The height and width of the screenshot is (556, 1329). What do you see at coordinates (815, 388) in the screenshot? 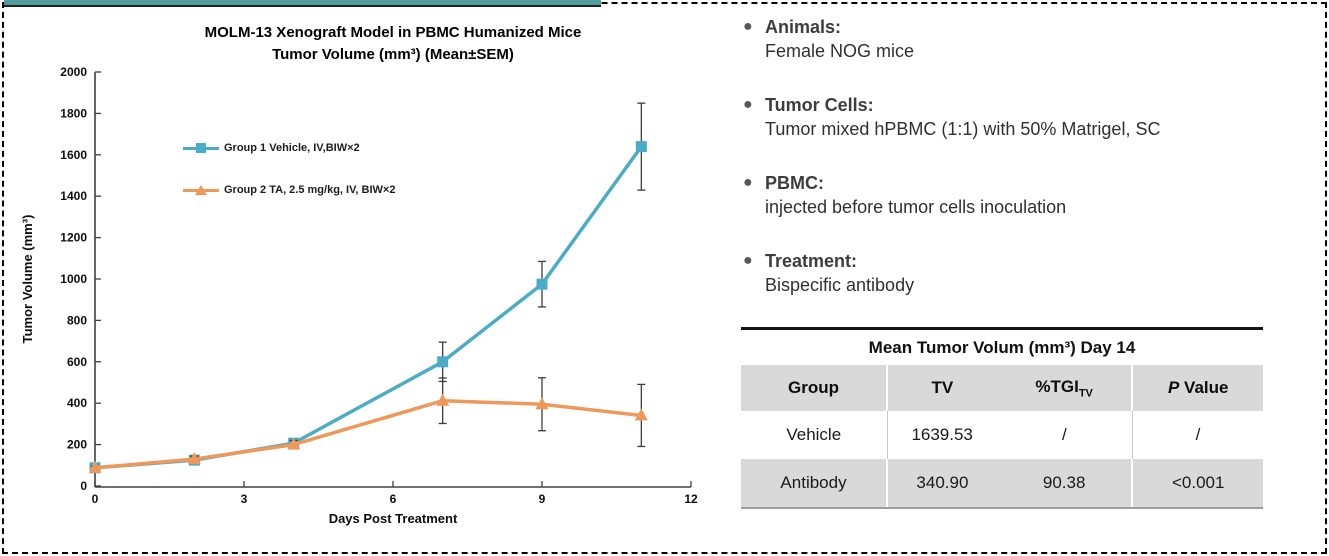
I see `header-group: Group` at bounding box center [815, 388].